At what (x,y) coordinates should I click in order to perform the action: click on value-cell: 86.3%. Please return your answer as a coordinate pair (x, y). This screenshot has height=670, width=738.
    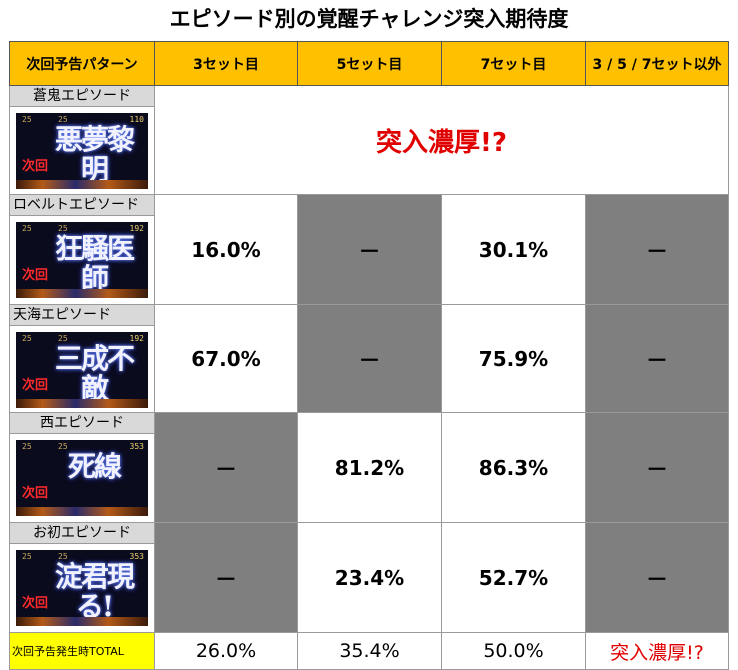
    Looking at the image, I should click on (513, 467).